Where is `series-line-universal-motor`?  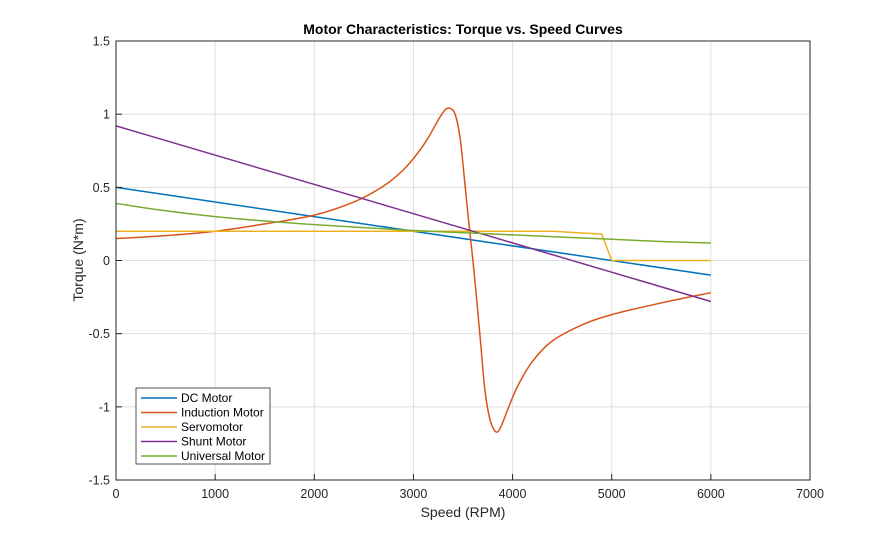
series-line-universal-motor is located at coordinates (413, 223).